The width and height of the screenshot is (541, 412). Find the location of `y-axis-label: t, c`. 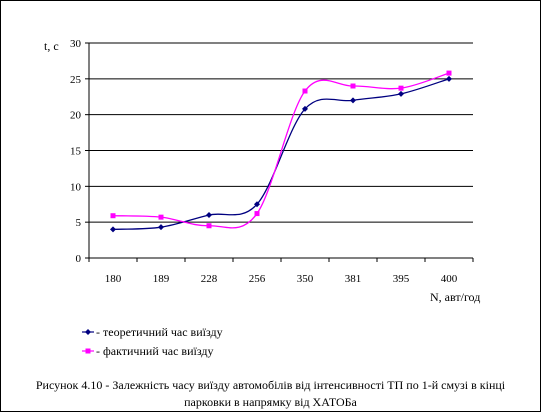

y-axis-label: t, c is located at coordinates (51, 46).